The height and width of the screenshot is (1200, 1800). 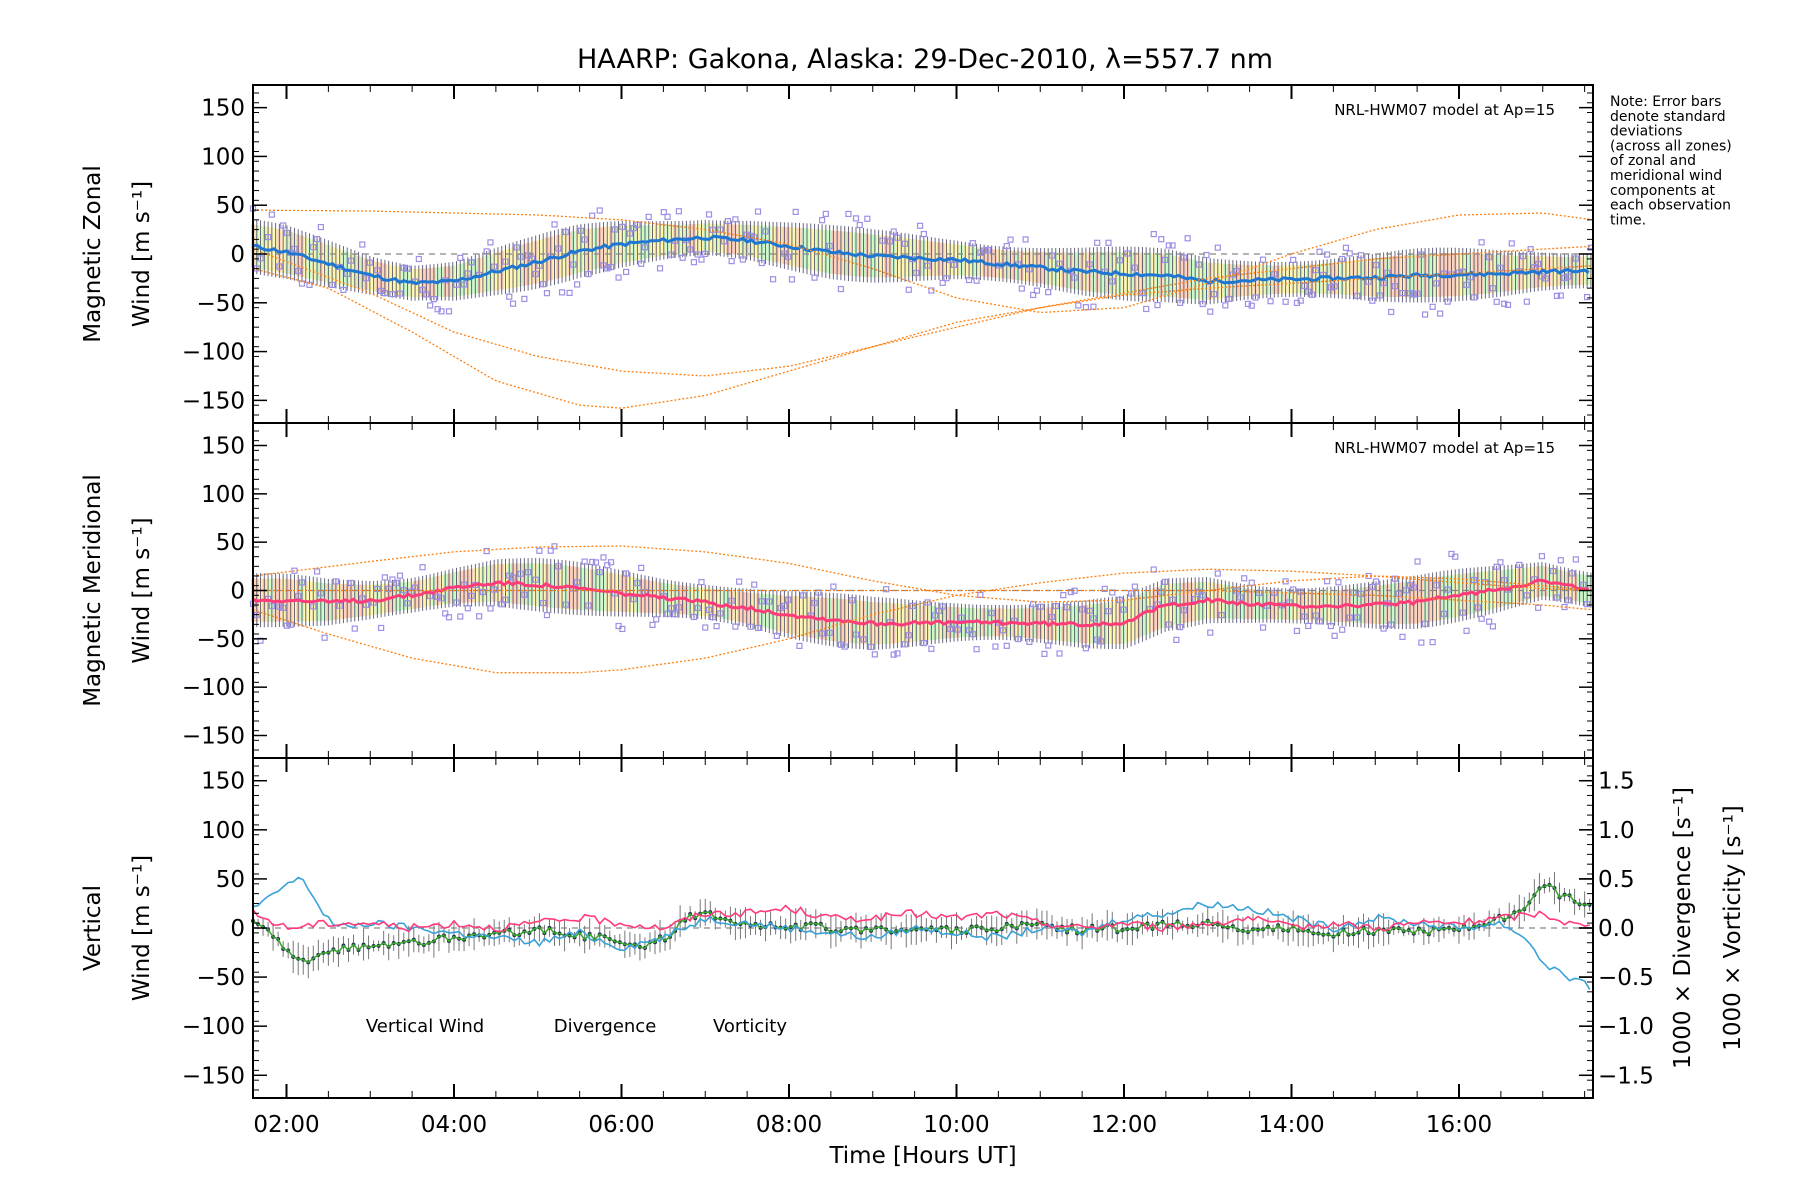 What do you see at coordinates (213, 1076) in the screenshot?
I see `y-tick-label: −150` at bounding box center [213, 1076].